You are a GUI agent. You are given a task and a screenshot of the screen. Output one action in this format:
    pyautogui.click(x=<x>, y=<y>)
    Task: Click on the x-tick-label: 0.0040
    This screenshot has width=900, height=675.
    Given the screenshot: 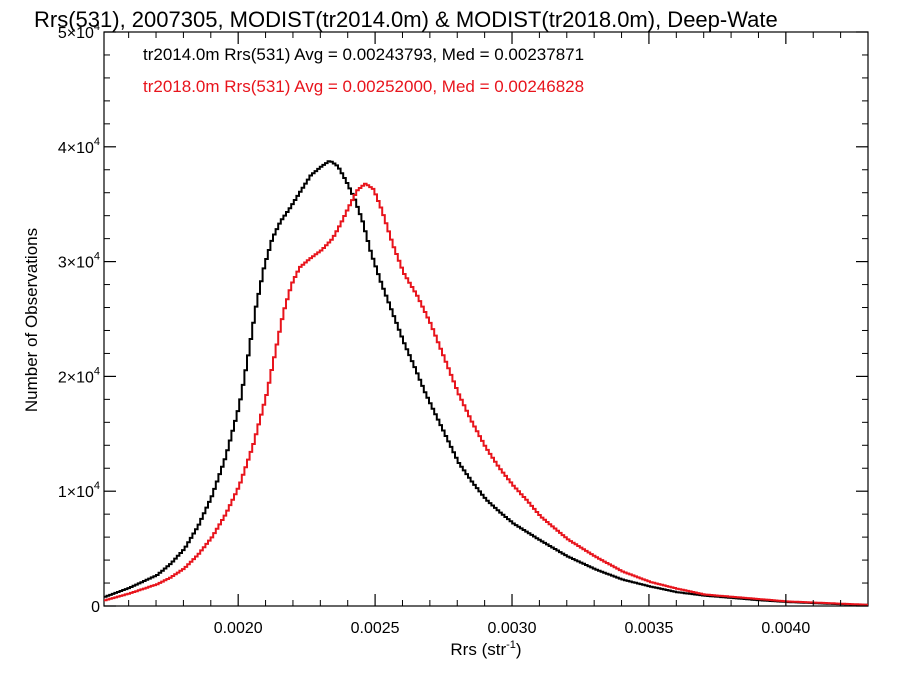 What is the action you would take?
    pyautogui.click(x=785, y=628)
    